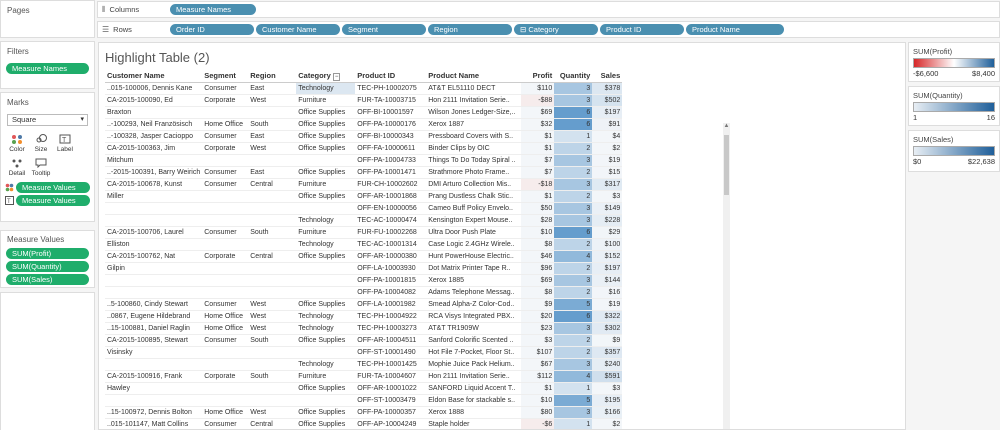 The height and width of the screenshot is (430, 1000). I want to click on cell-customer-name: ..0867, Eugene Hildebrand, so click(154, 316).